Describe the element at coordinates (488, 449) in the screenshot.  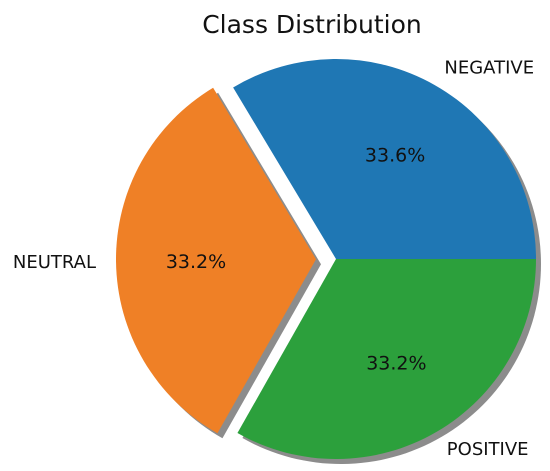
I see `category-label-positive: POSITIVE` at that location.